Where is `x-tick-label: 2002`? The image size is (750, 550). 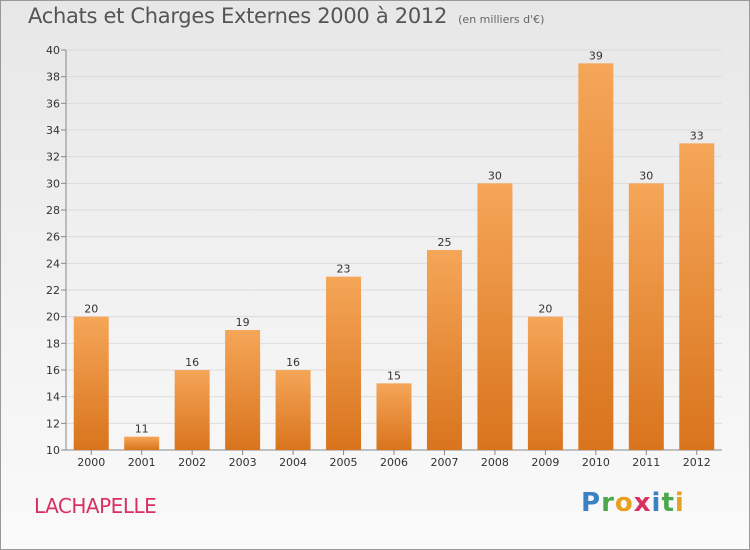
x-tick-label: 2002 is located at coordinates (192, 462).